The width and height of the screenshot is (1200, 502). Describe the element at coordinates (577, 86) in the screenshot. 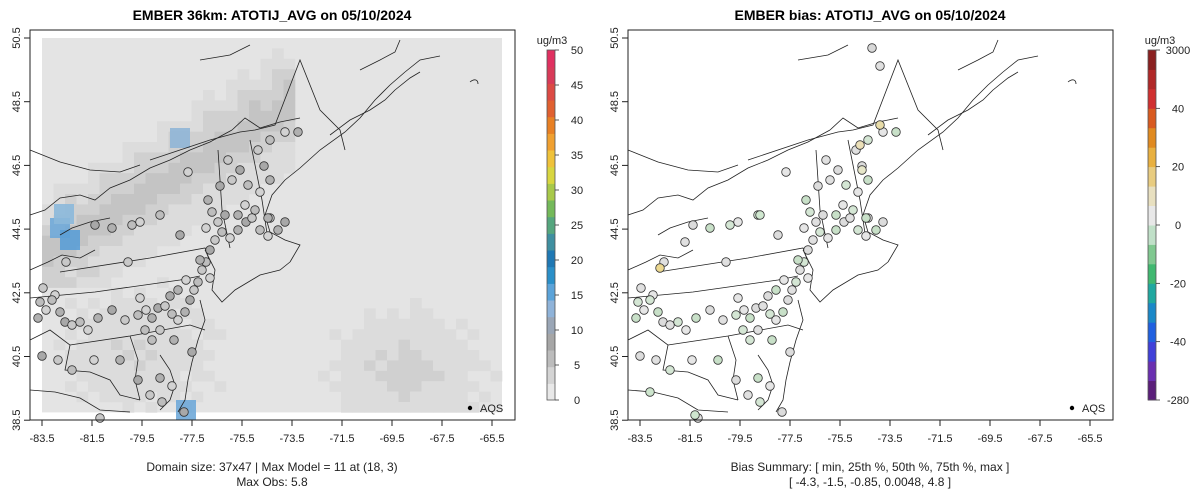

I see `colorbar-tick-label: 45` at that location.